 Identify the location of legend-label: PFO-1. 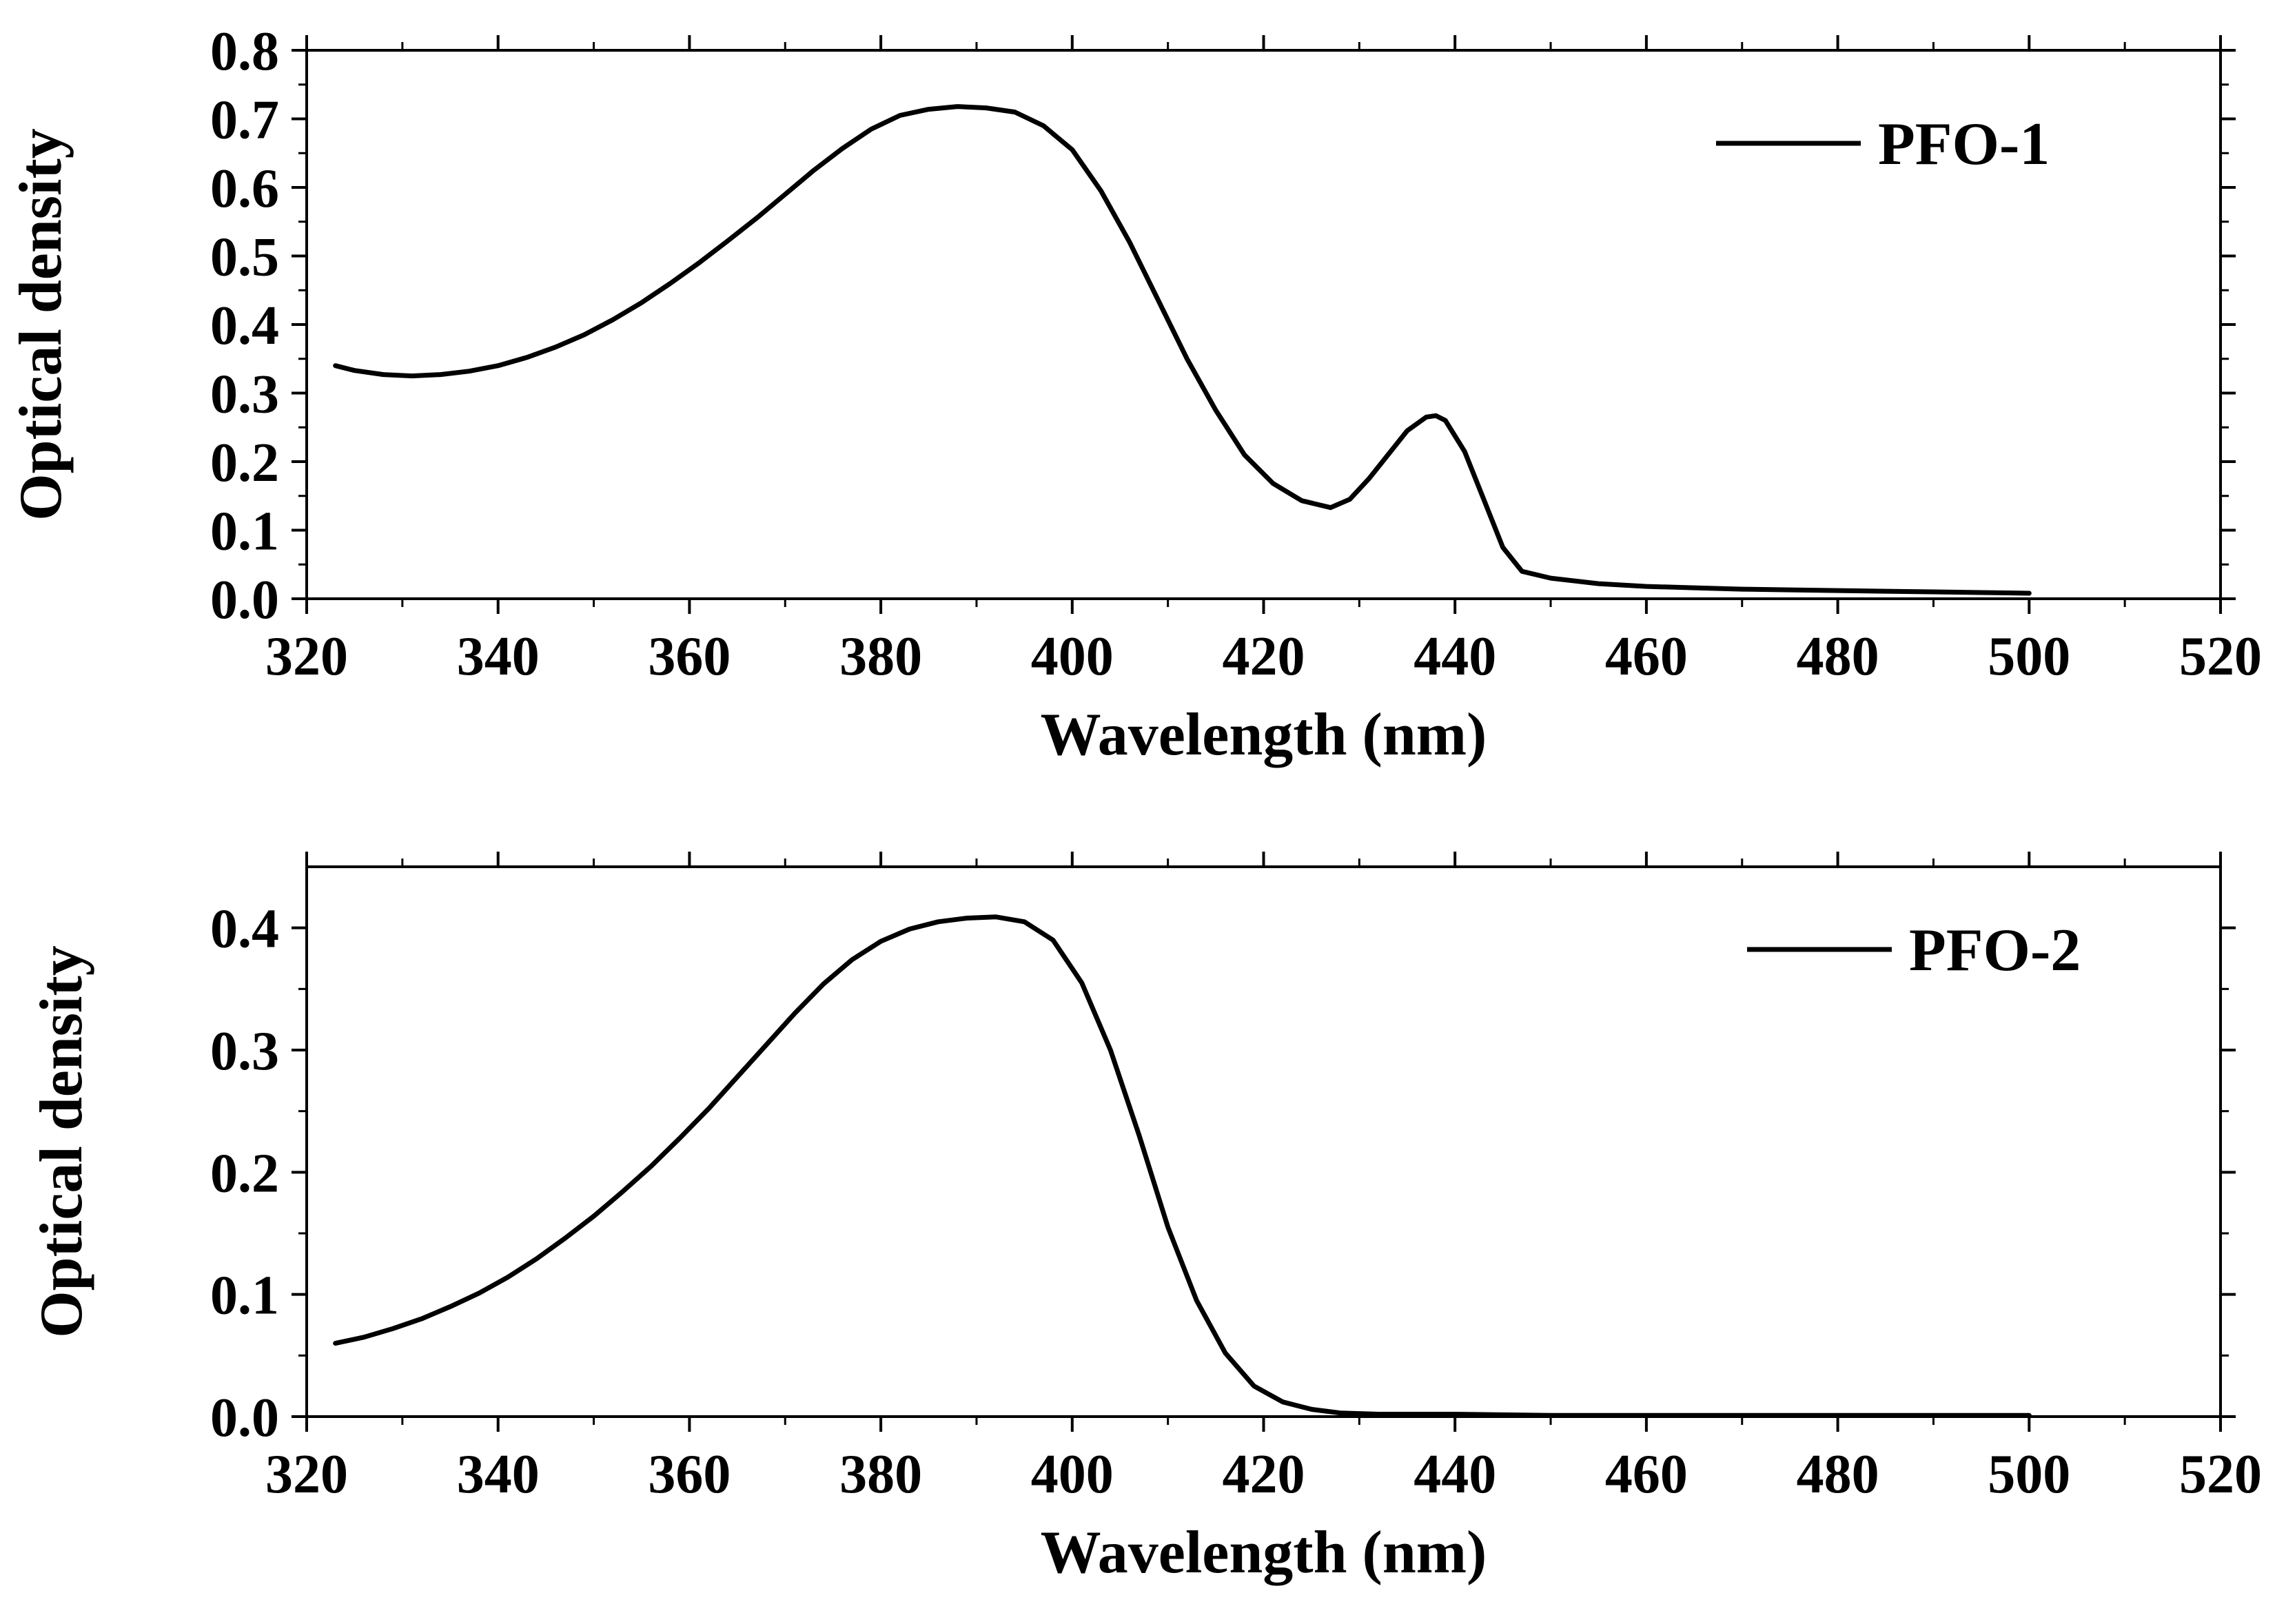
(1964, 145).